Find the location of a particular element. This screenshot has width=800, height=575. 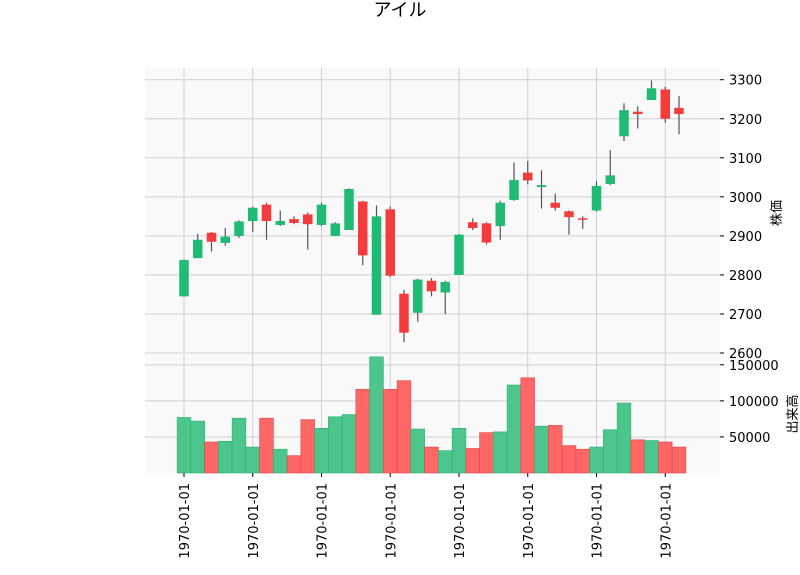

volume-tick-label: 50000 is located at coordinates (749, 438).